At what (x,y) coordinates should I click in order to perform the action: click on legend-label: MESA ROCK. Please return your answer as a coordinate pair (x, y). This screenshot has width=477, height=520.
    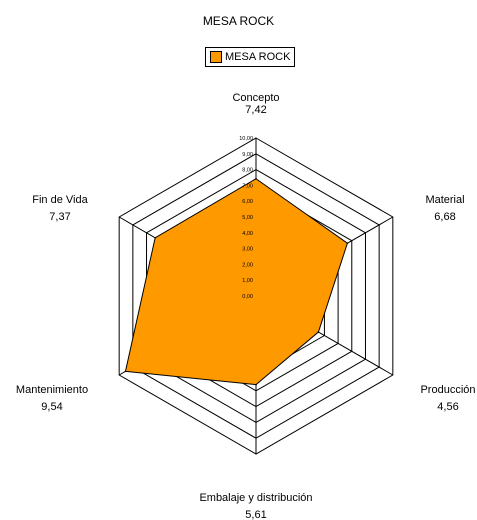
    Looking at the image, I should click on (258, 57).